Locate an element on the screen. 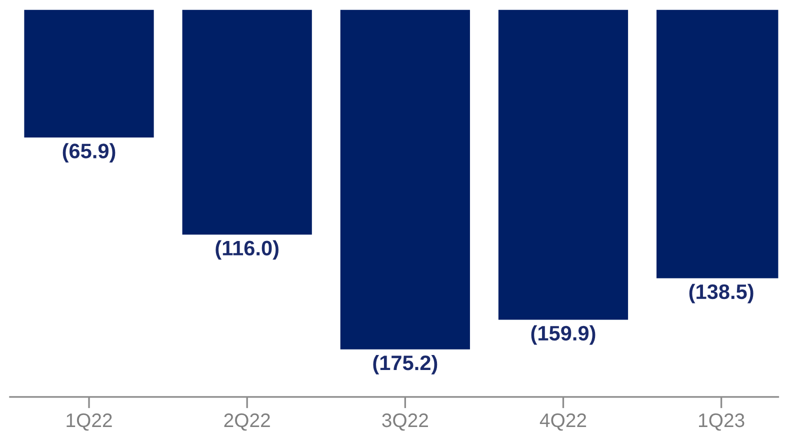 The image size is (792, 446). x-tick-label: 2Q22 is located at coordinates (247, 422).